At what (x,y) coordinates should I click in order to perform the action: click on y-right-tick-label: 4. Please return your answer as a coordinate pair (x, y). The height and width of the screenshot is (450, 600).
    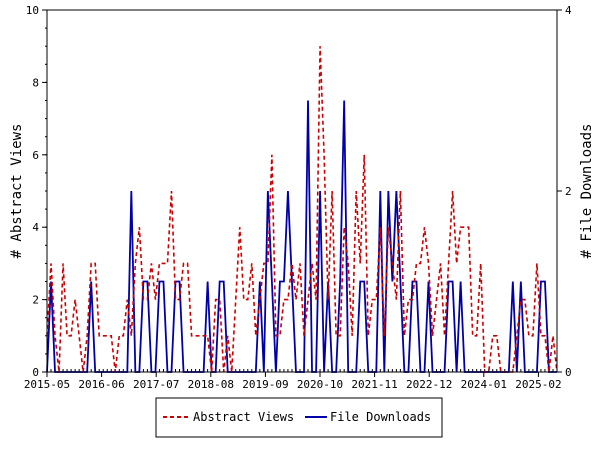
    Looking at the image, I should click on (568, 10).